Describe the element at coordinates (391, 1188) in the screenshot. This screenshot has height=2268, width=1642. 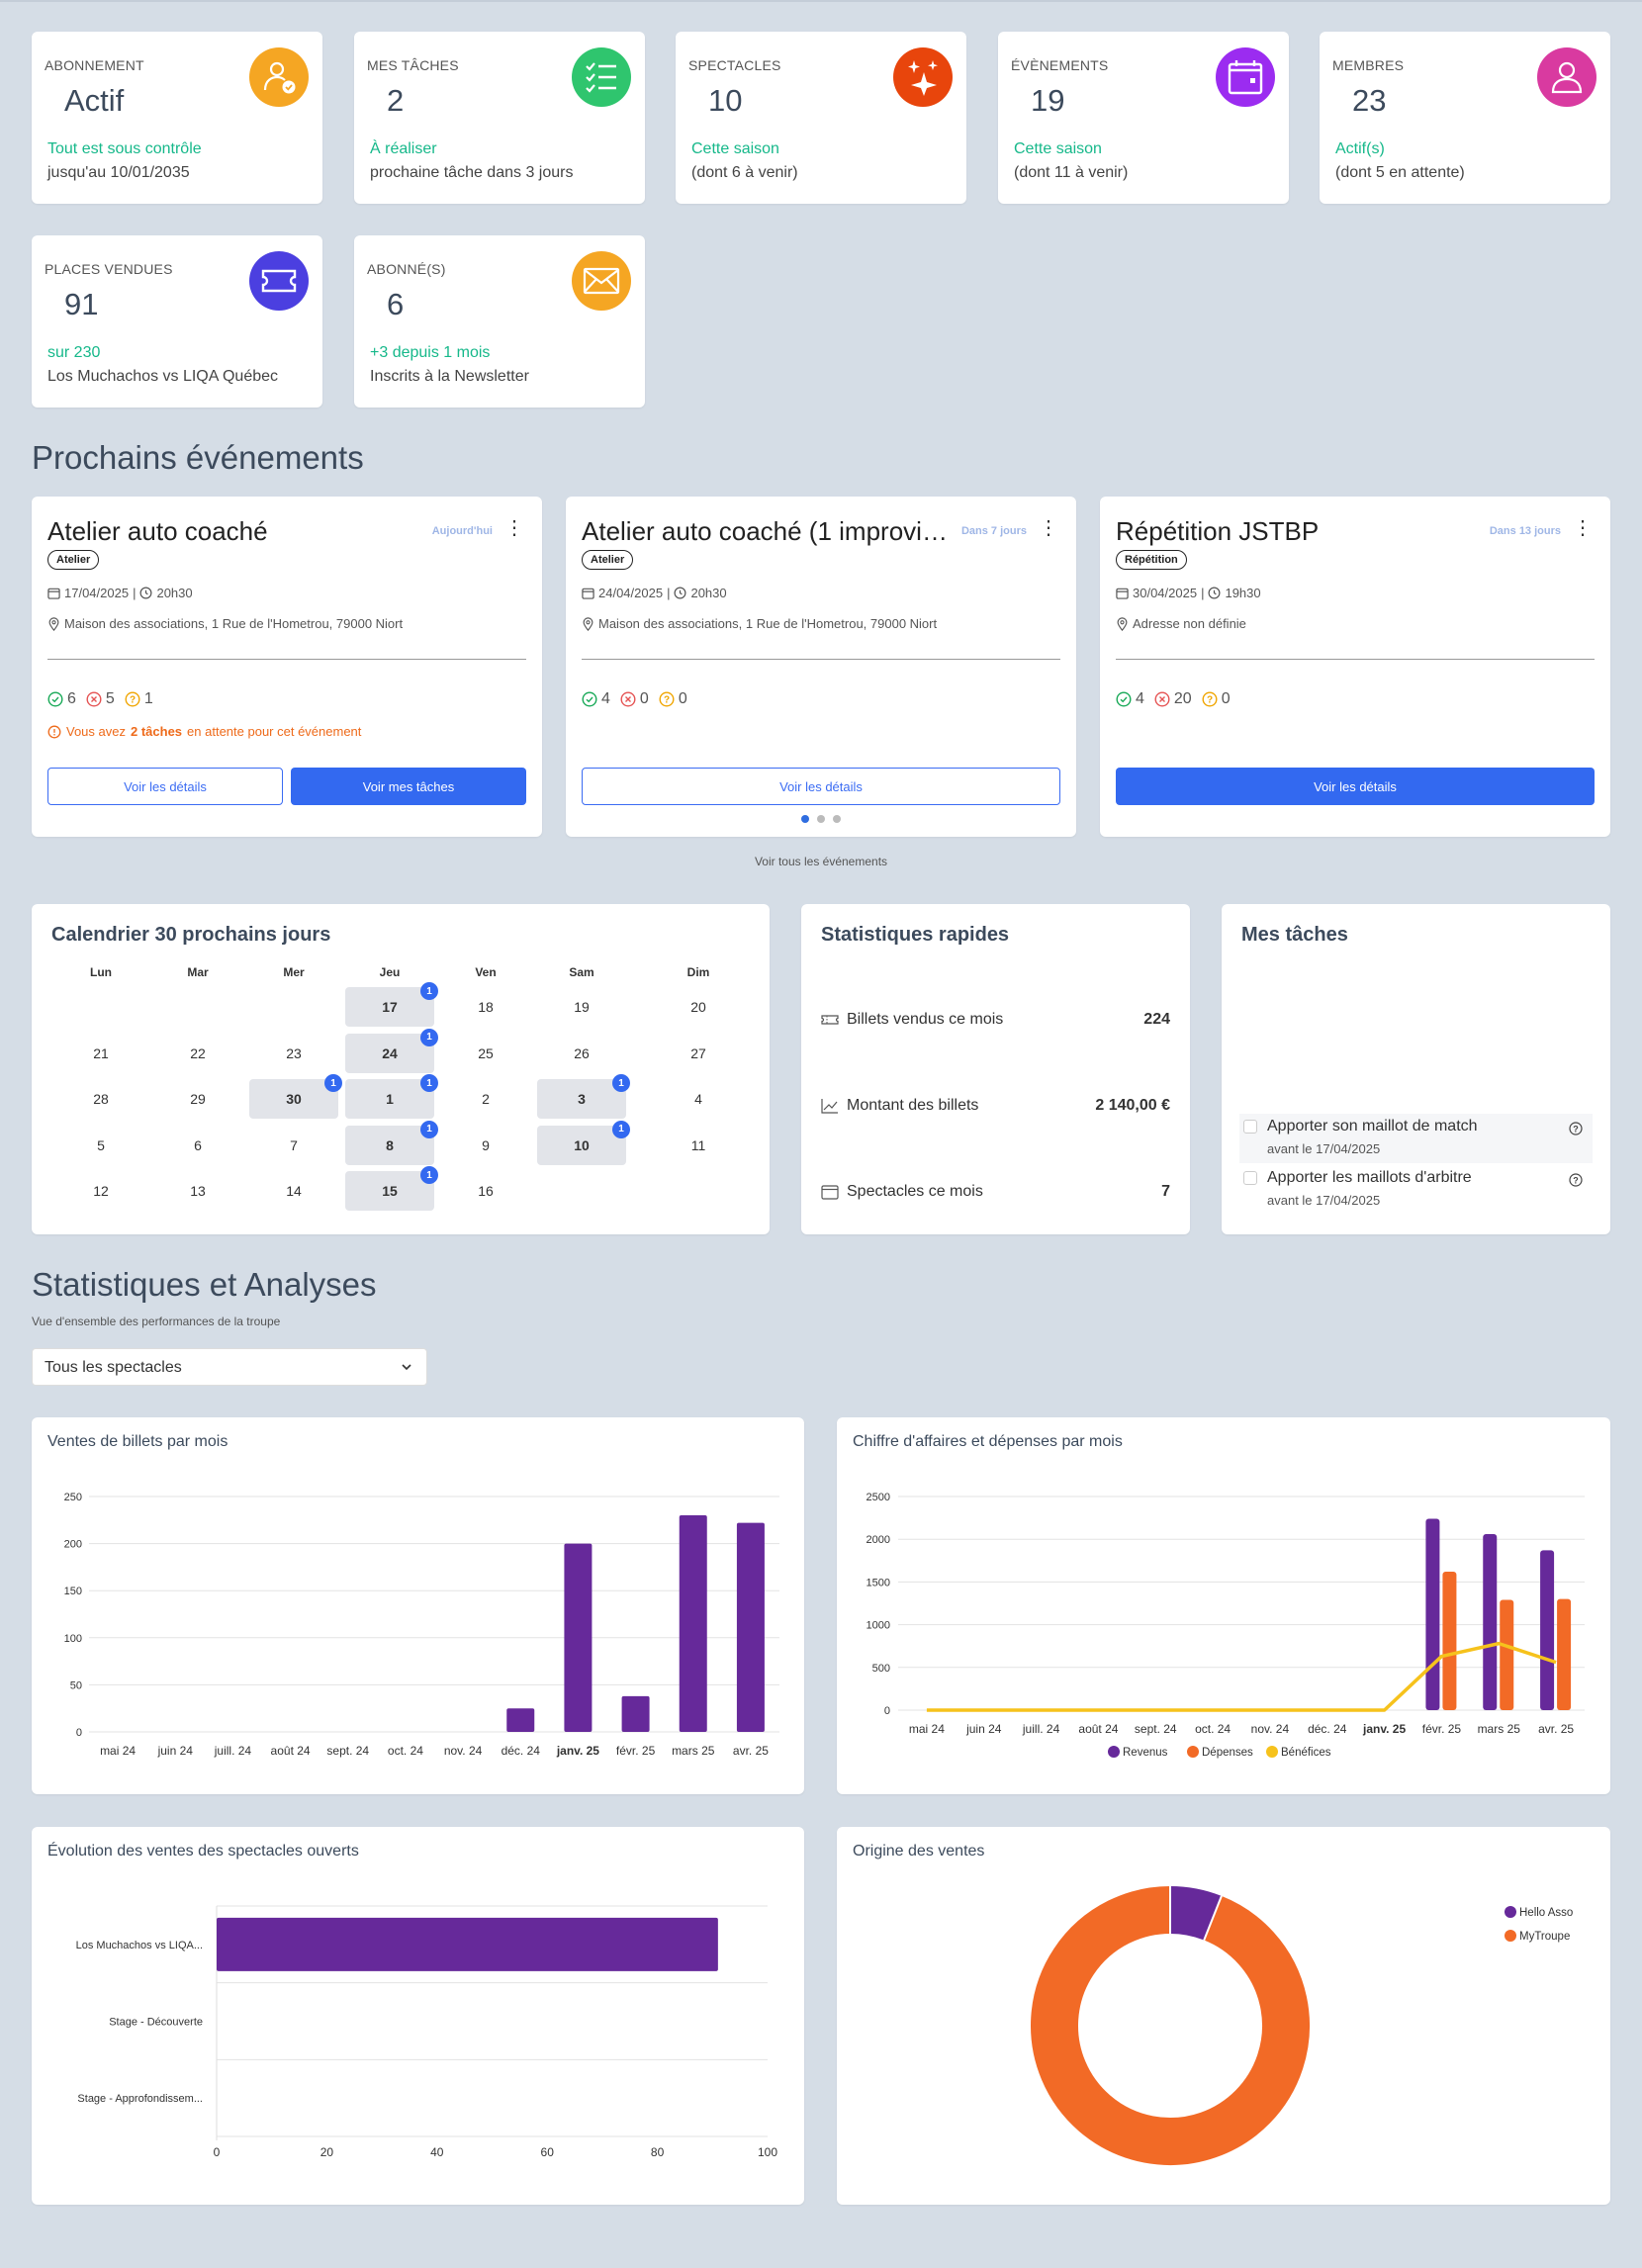
I see `calendar-day-with-event: 15 1` at that location.